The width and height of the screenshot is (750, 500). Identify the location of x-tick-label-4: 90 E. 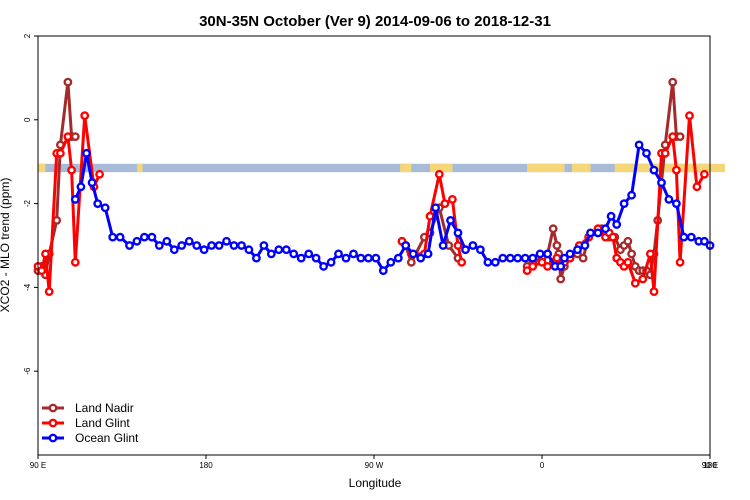
(710, 465).